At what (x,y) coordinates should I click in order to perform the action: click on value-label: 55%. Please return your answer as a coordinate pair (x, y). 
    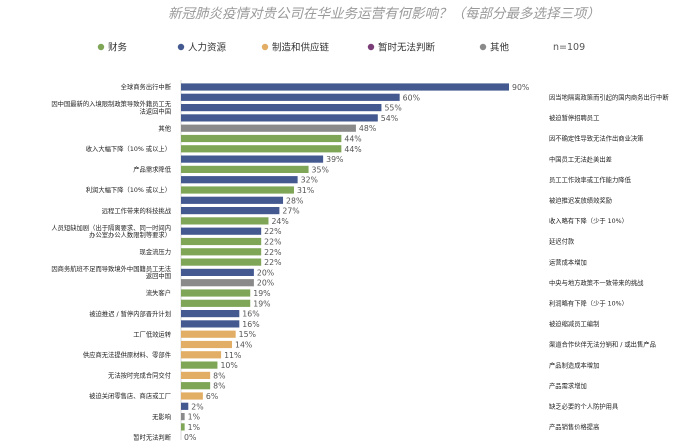
    Looking at the image, I should click on (392, 108).